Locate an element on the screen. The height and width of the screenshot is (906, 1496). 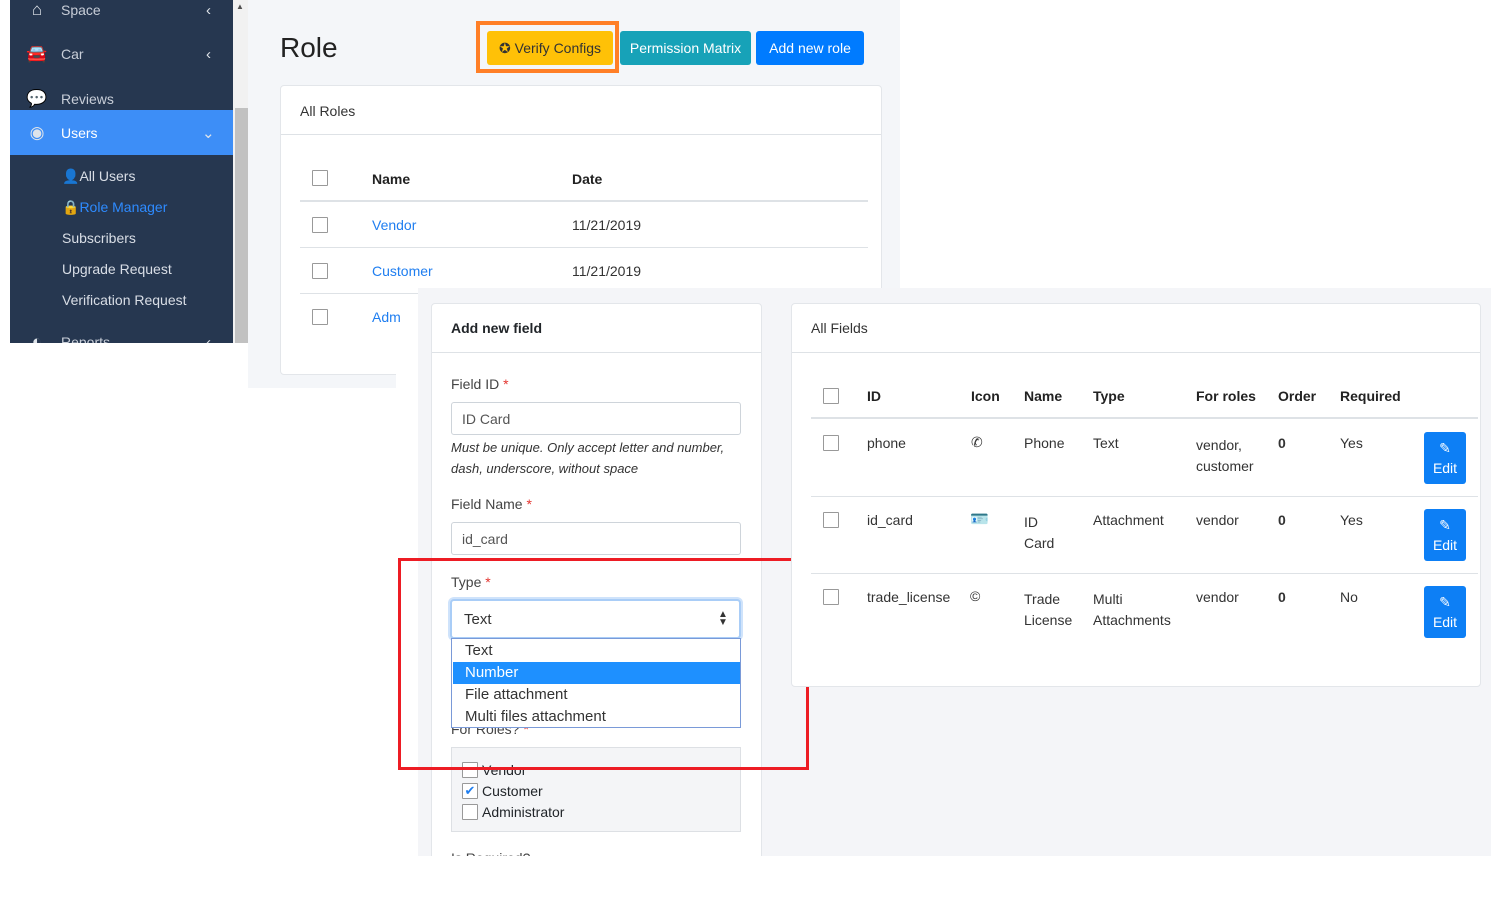
scrollbar-thumb is located at coordinates (241, 225).